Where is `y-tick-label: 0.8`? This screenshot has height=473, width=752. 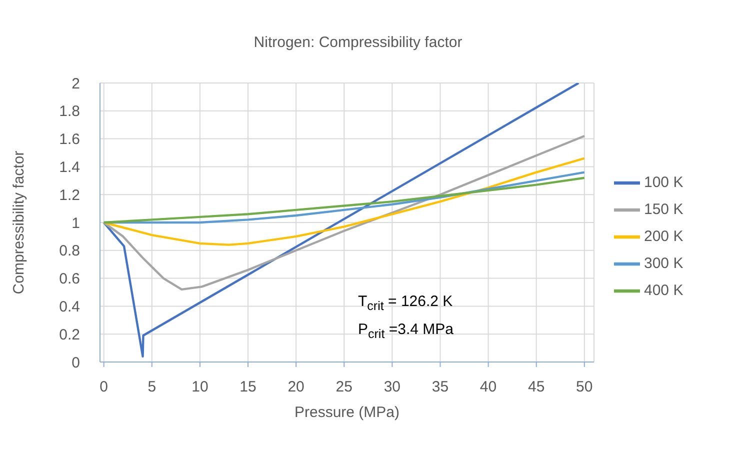 y-tick-label: 0.8 is located at coordinates (69, 251).